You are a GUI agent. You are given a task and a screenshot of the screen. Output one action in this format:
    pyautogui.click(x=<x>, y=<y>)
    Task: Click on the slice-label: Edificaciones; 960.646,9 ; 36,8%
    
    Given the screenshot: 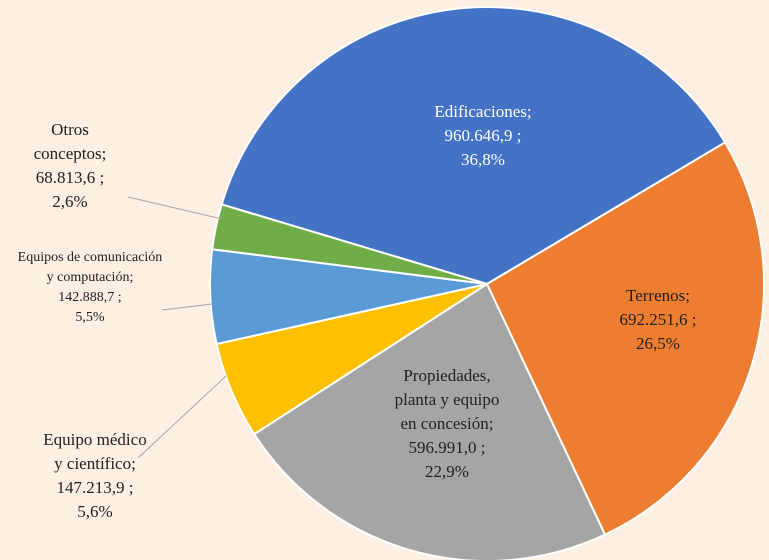 What is the action you would take?
    pyautogui.click(x=483, y=136)
    